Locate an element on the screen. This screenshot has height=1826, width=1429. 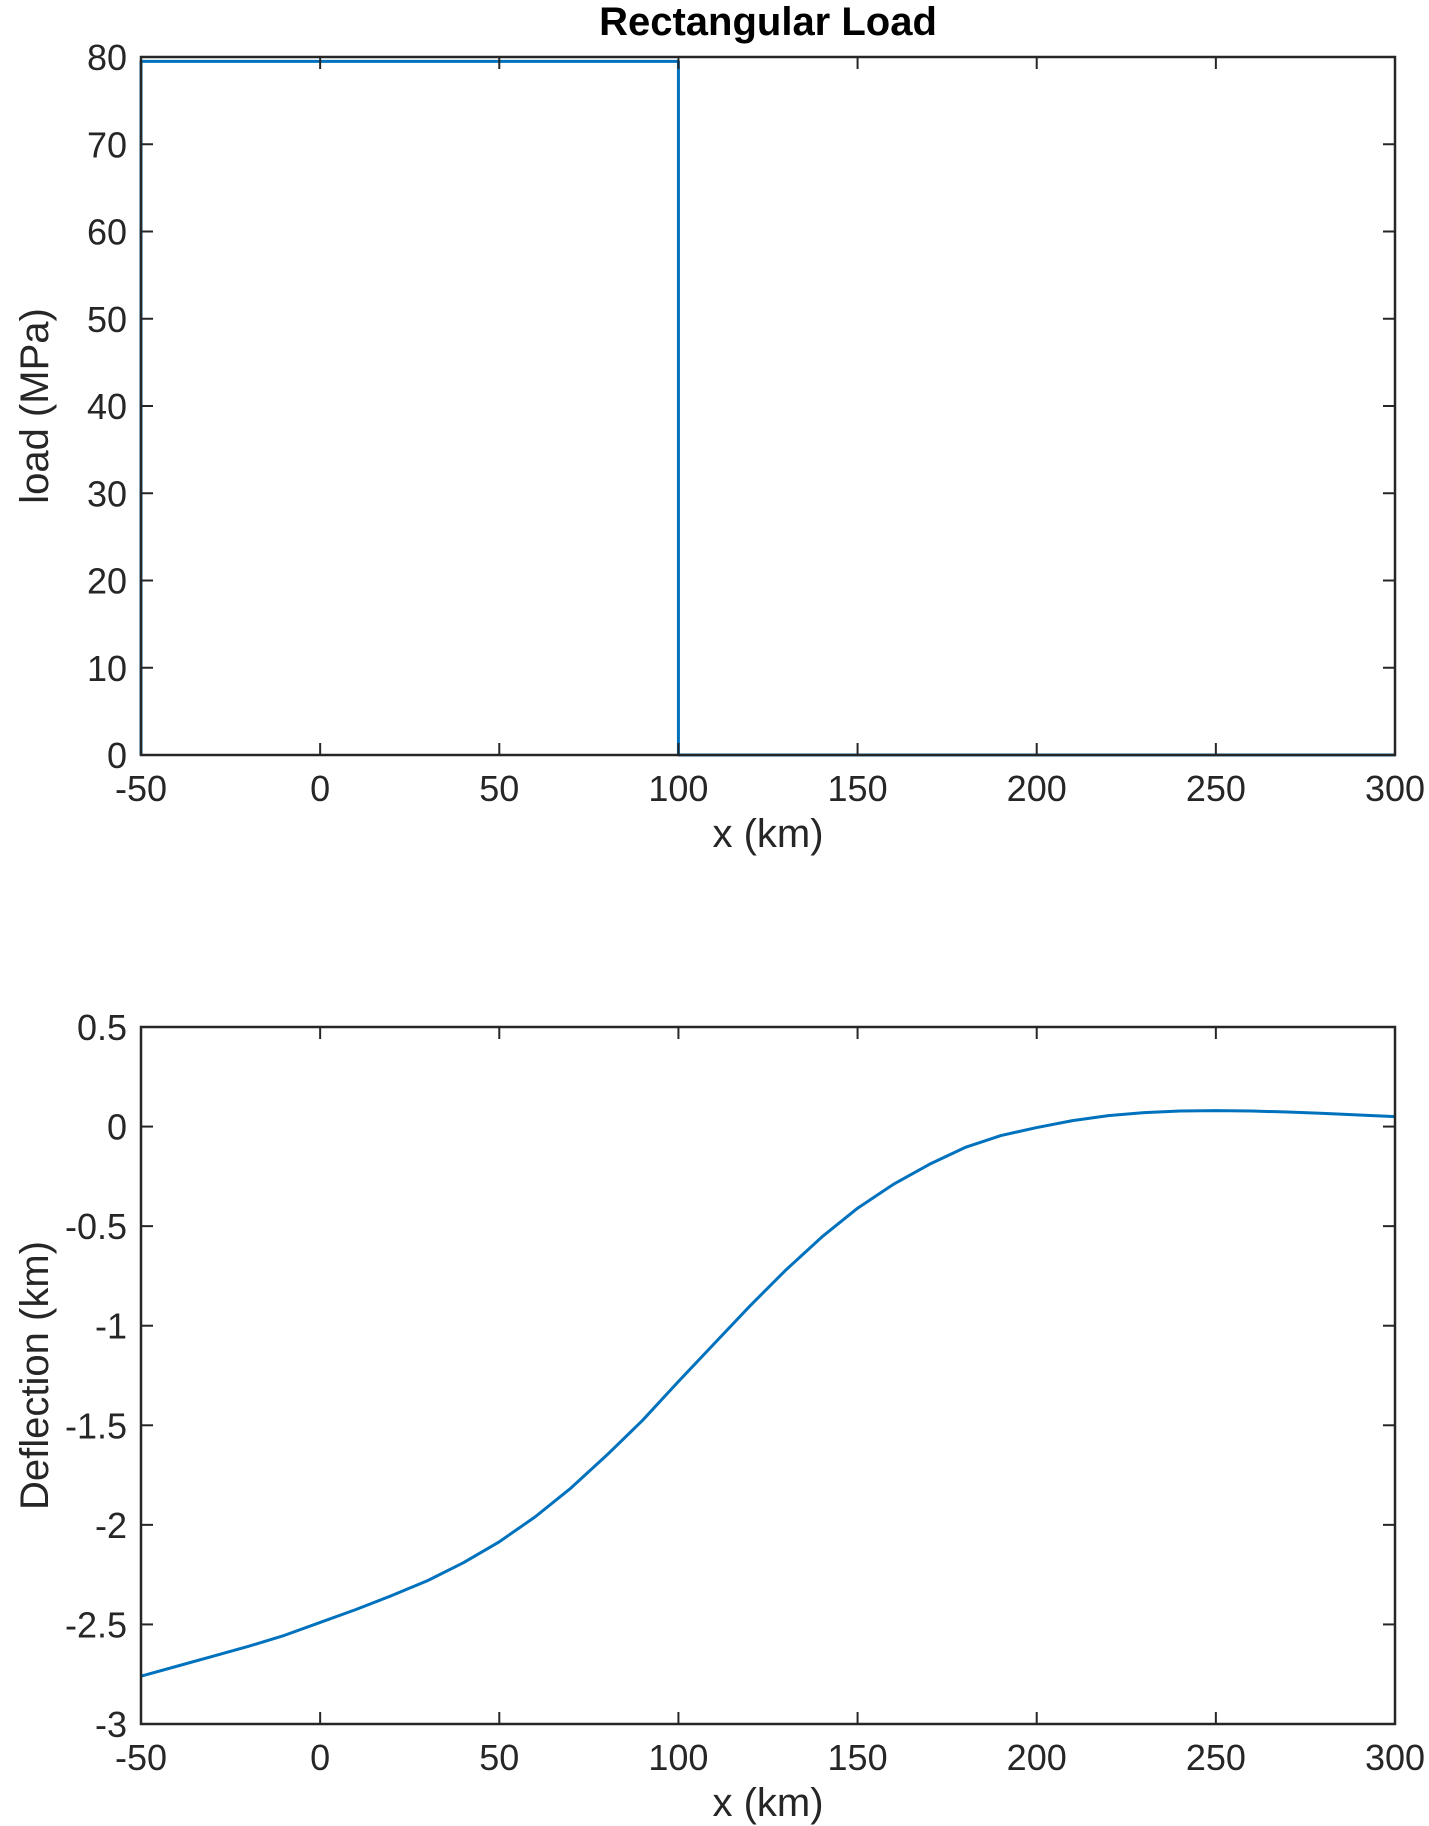
load-x-tick-label: -50 is located at coordinates (141, 788).